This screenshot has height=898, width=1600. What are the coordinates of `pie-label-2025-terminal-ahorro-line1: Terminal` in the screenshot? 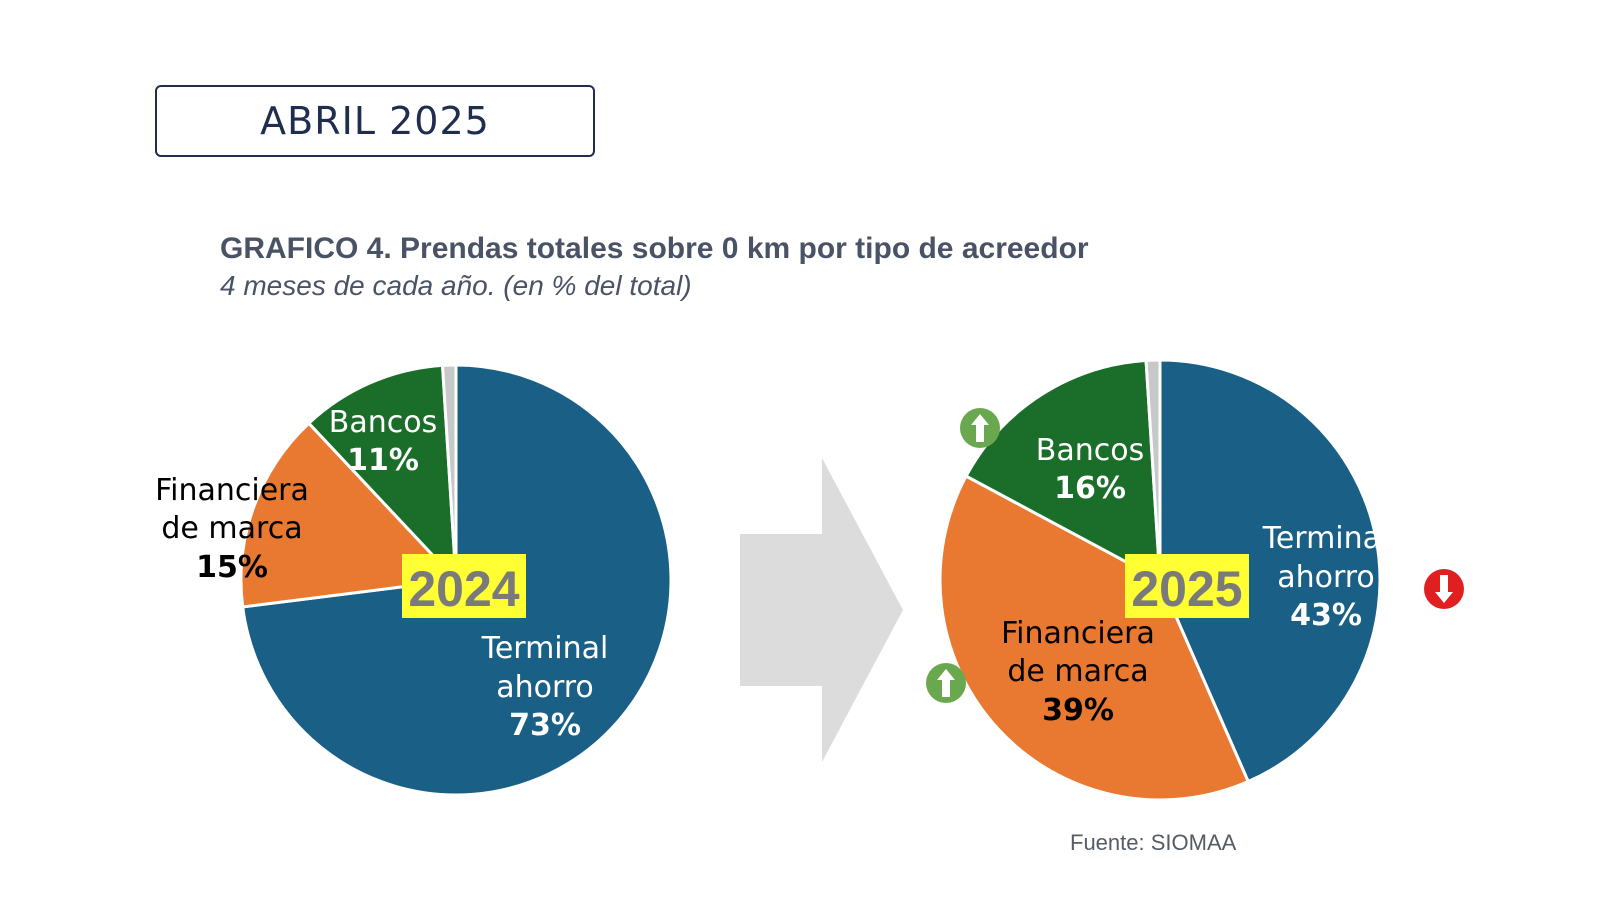 It's located at (1326, 538).